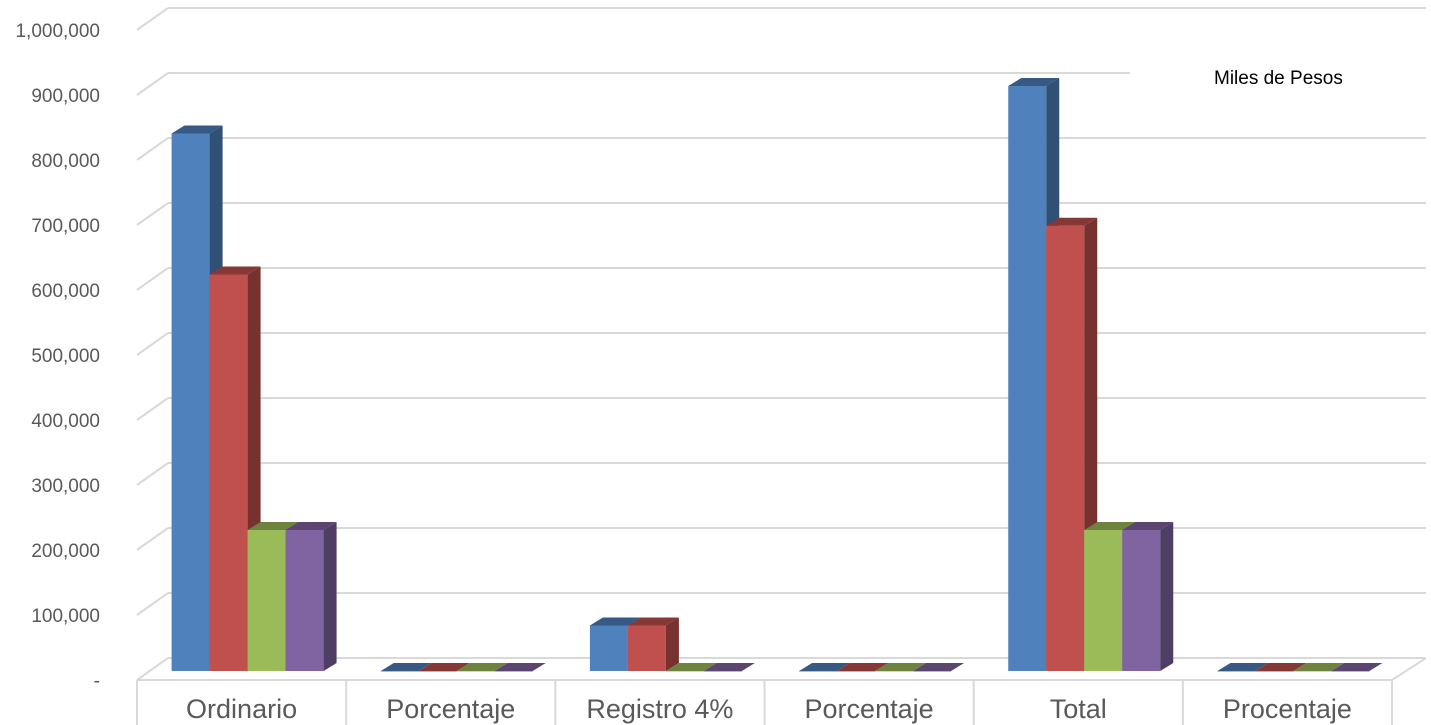 This screenshot has width=1431, height=725. Describe the element at coordinates (65, 551) in the screenshot. I see `y-tick-label: 200,000` at that location.